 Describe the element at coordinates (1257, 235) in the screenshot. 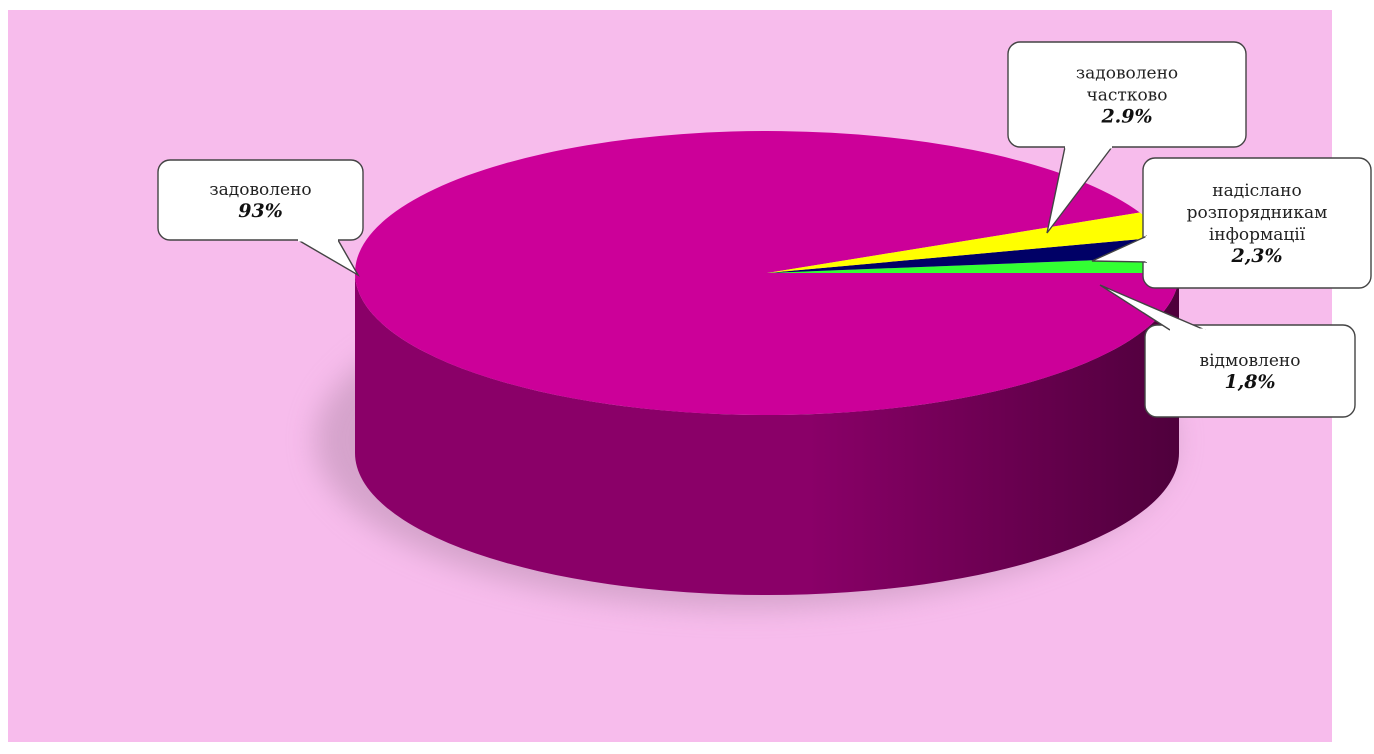

I see `callout-label-line: інформації` at that location.